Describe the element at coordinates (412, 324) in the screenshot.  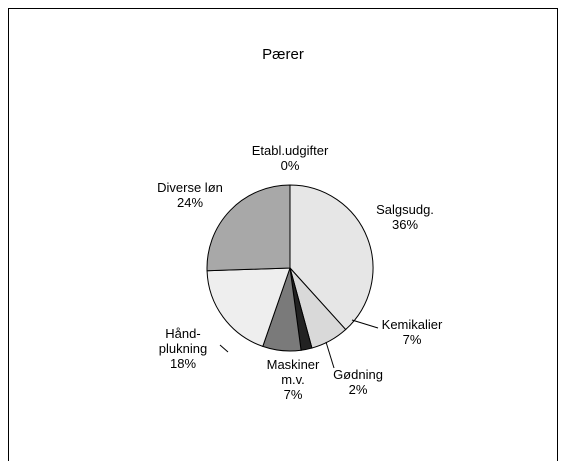
I see `slice-label: Kemikalier` at that location.